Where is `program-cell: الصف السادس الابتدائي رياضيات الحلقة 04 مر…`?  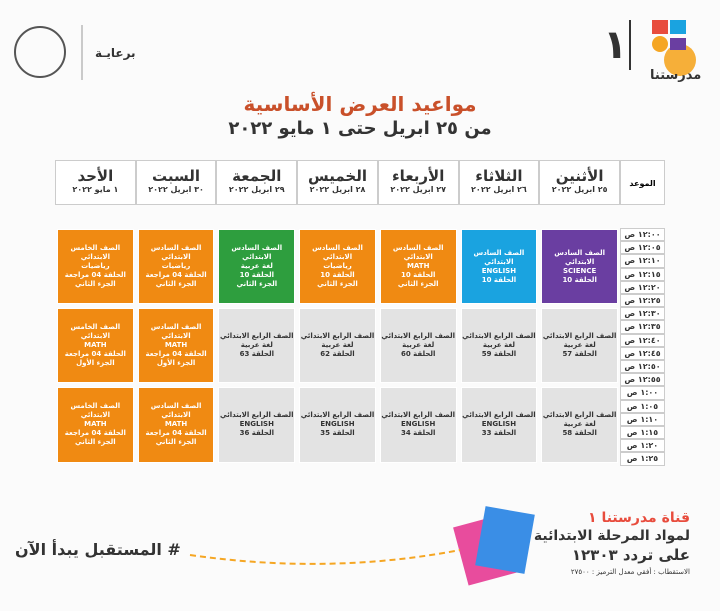
program-cell: الصف السادس الابتدائي رياضيات الحلقة 04 مر… is located at coordinates (176, 267).